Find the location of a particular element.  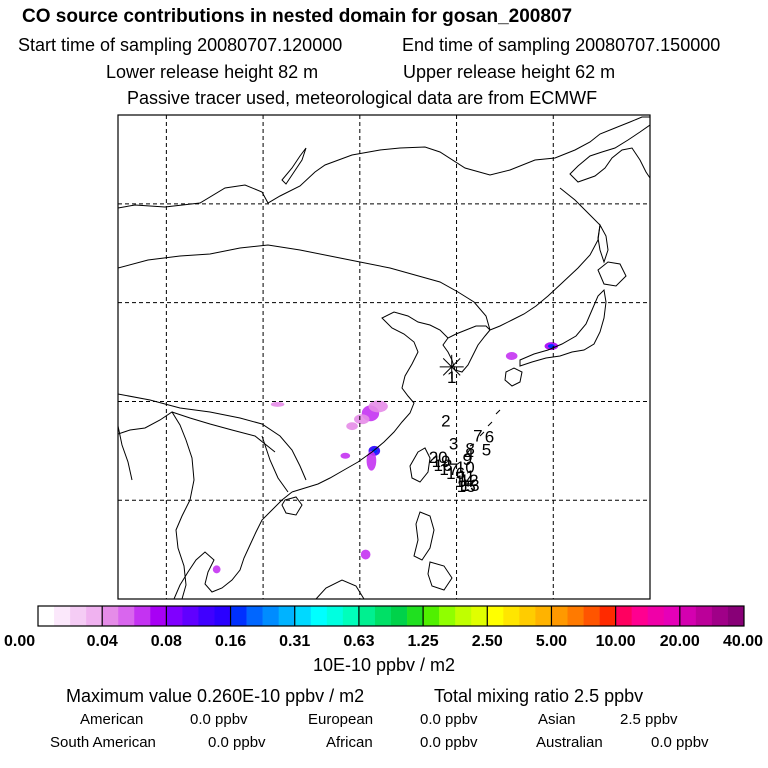

region-south-american-name: South American is located at coordinates (103, 742).